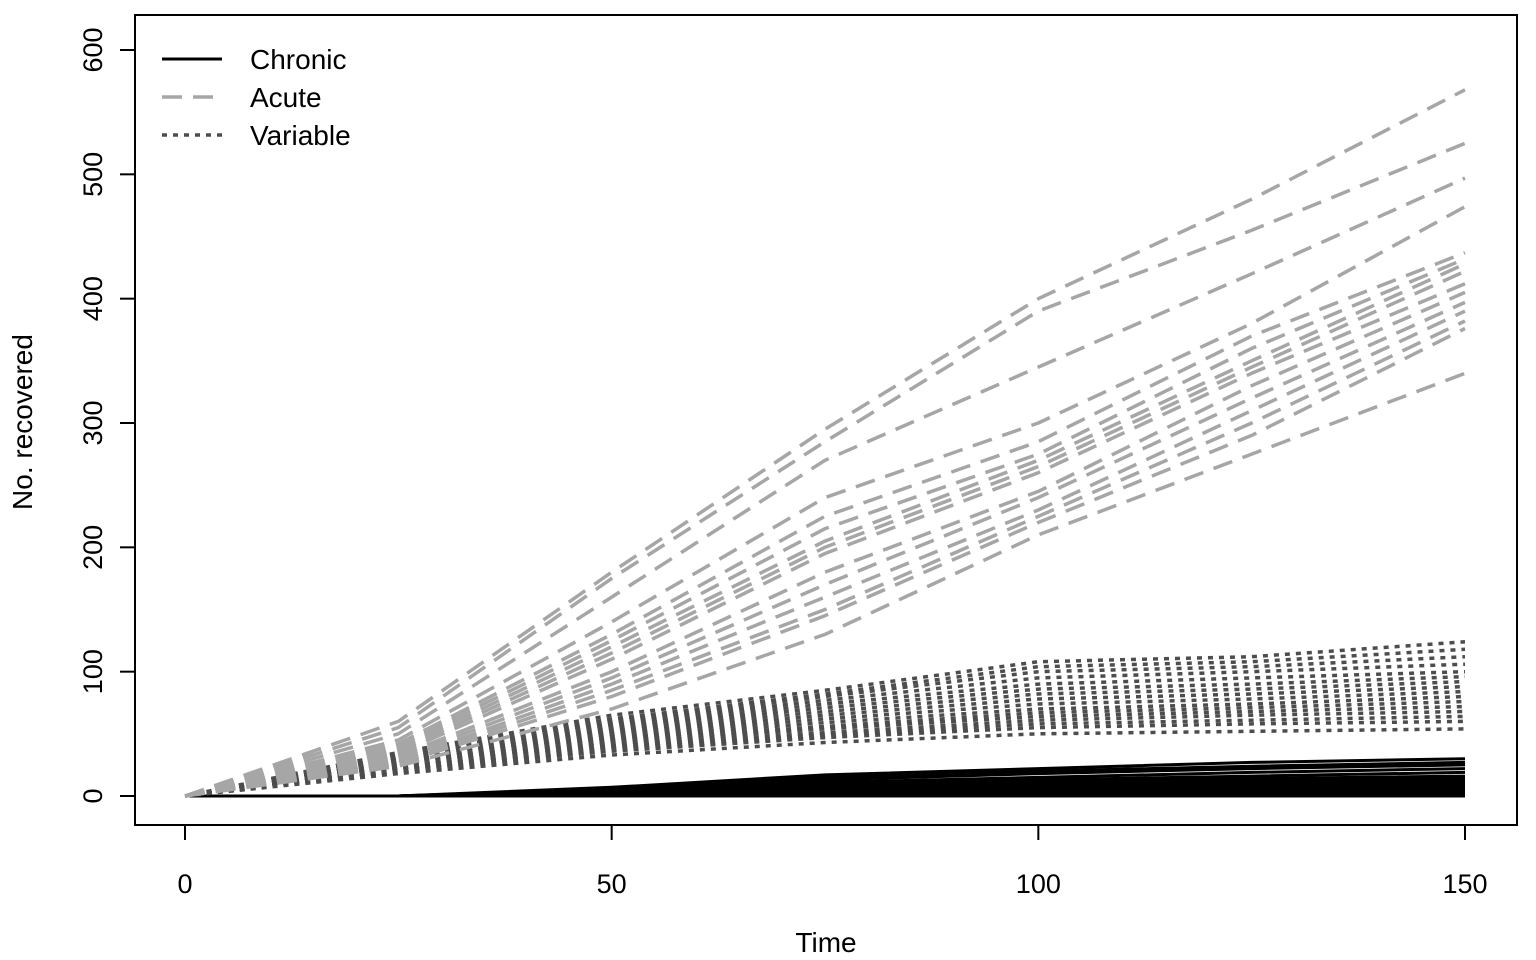 The height and width of the screenshot is (960, 1536). I want to click on y-tick-label-600: 600, so click(93, 49).